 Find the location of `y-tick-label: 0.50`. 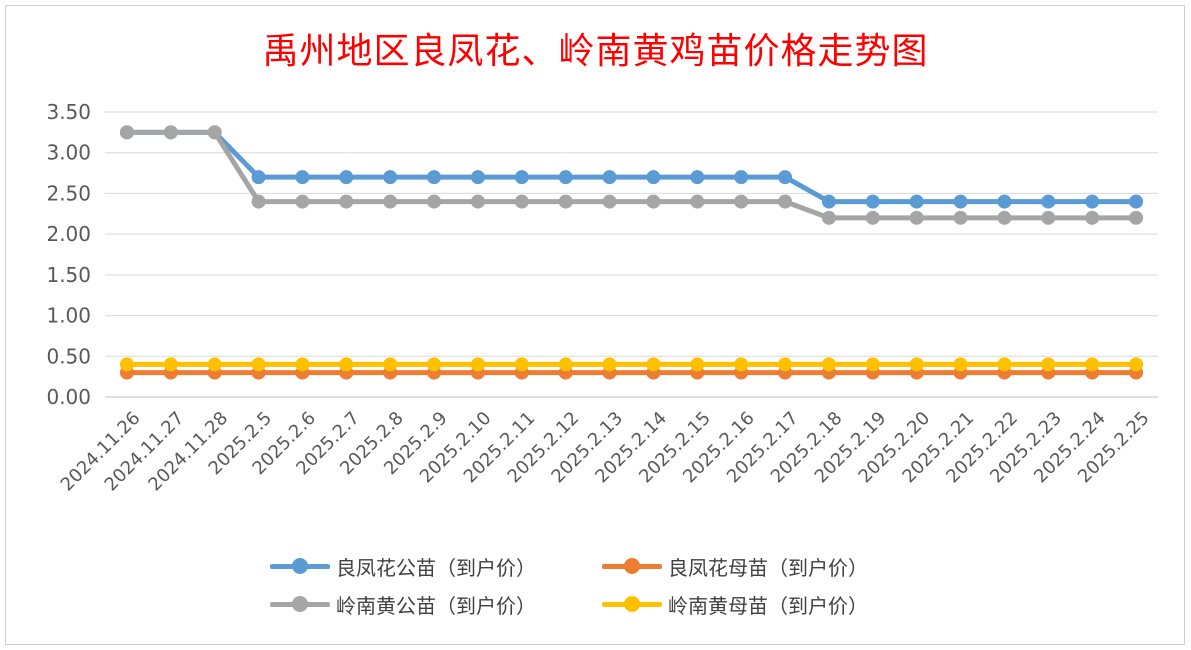

y-tick-label: 0.50 is located at coordinates (68, 356).